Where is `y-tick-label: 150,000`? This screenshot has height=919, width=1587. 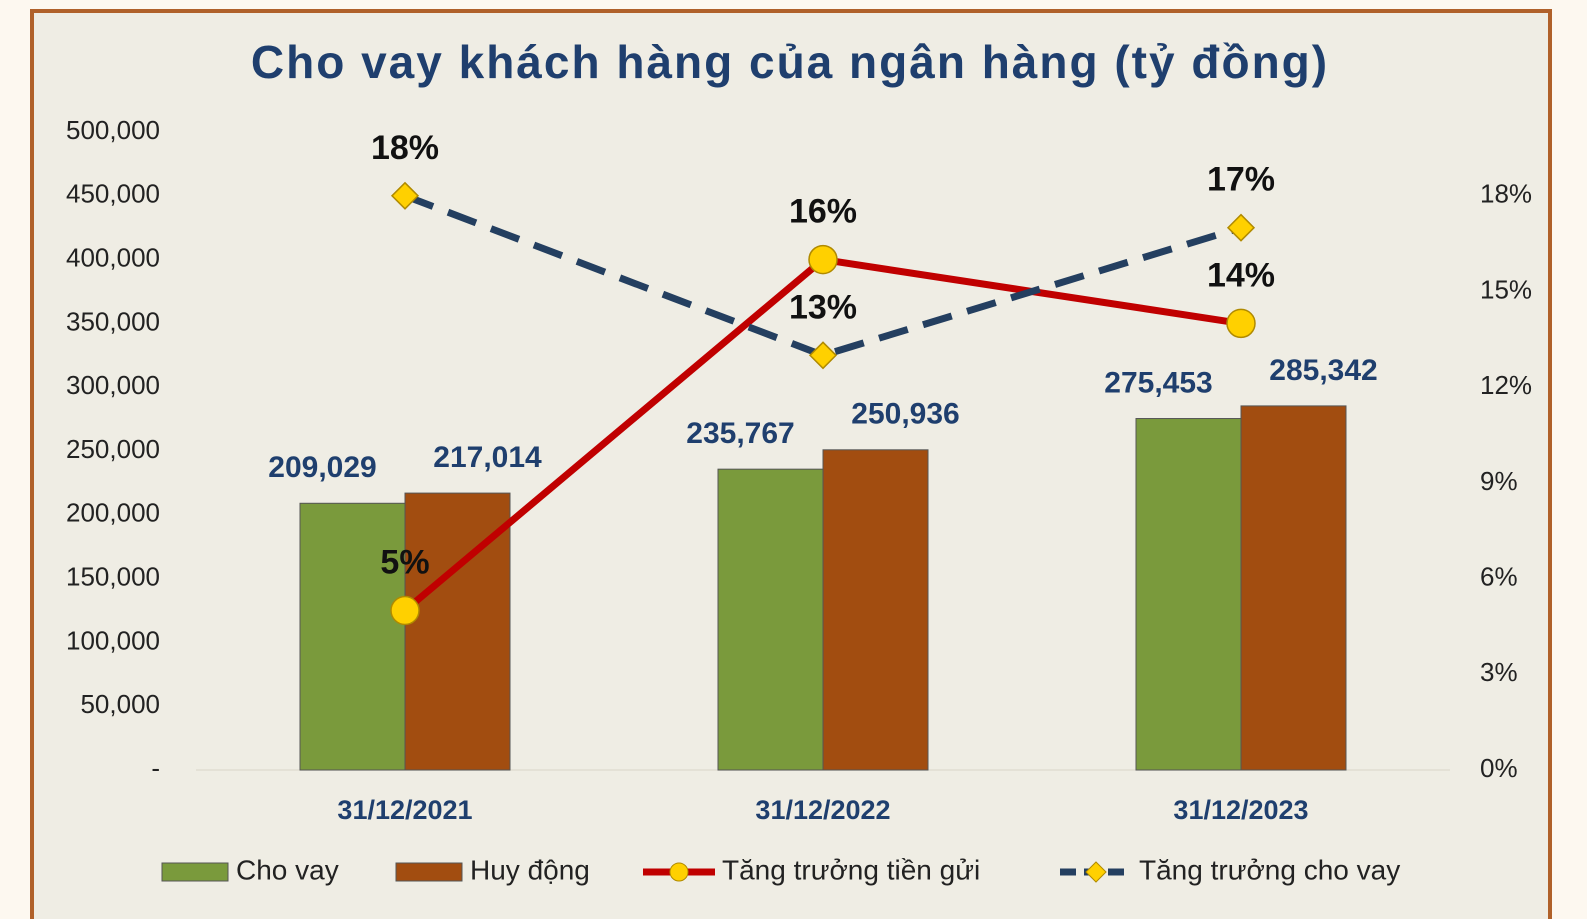
y-tick-label: 150,000 is located at coordinates (113, 576).